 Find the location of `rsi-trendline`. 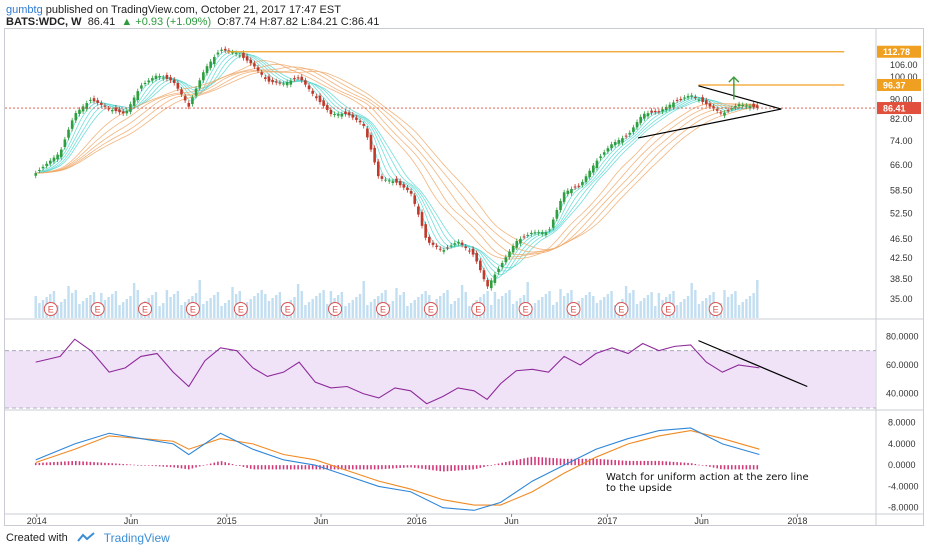

rsi-trendline is located at coordinates (753, 364).